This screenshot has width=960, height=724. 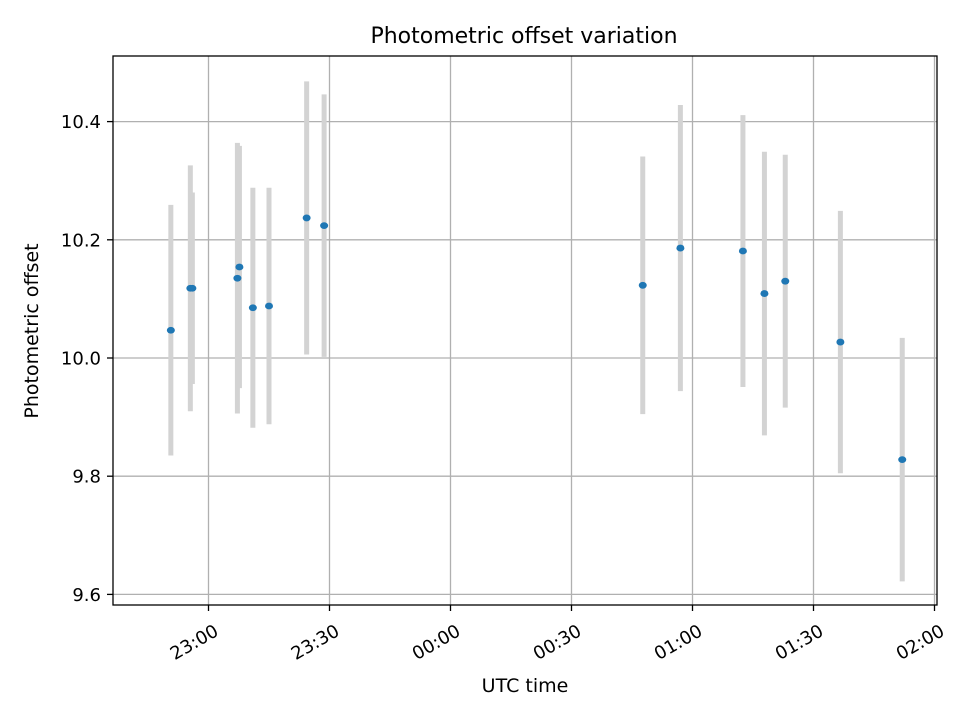 What do you see at coordinates (81, 240) in the screenshot?
I see `y-tick-label: 10.2` at bounding box center [81, 240].